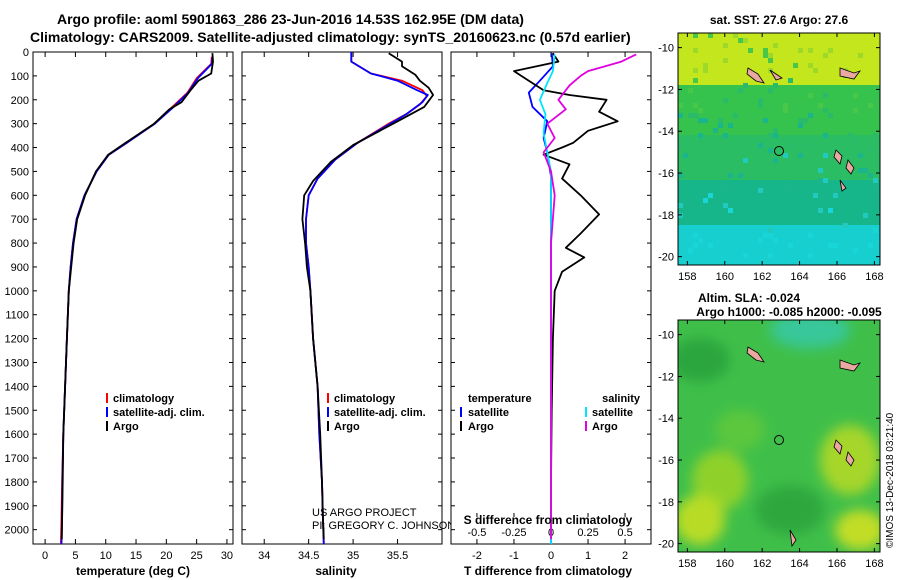 This screenshot has height=580, width=900. I want to click on lat-tick-label: -12, so click(666, 377).